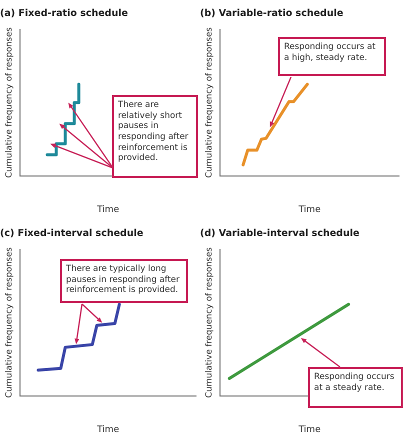  Describe the element at coordinates (155, 136) in the screenshot. I see `annotation: There are relatively short pauses in responding after reinforcement is provided.` at that location.